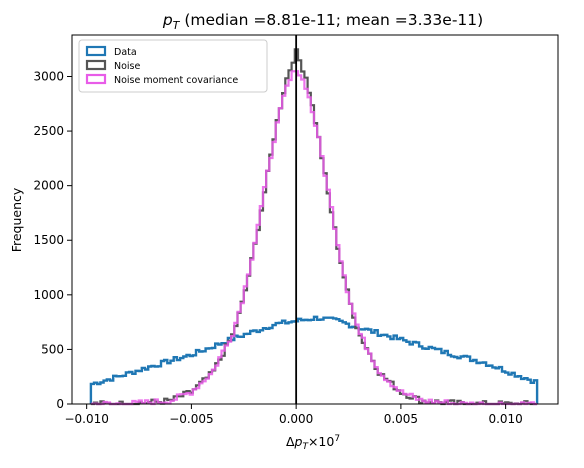  I want to click on legend-label: Noise, so click(127, 66).